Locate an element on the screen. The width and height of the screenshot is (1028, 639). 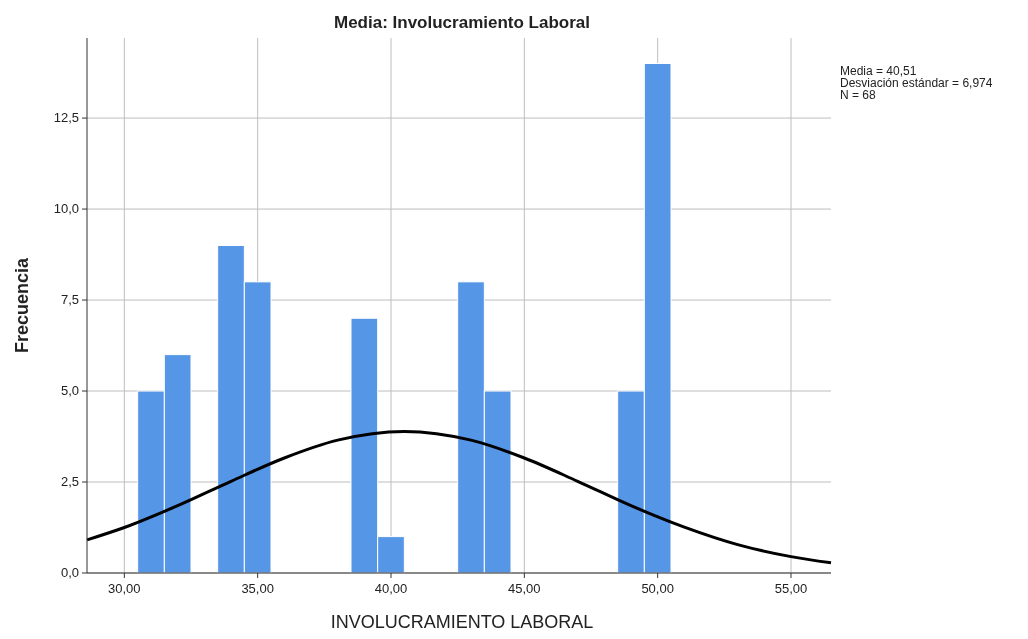
text: Desviación estándar = 6,974 is located at coordinates (916, 83).